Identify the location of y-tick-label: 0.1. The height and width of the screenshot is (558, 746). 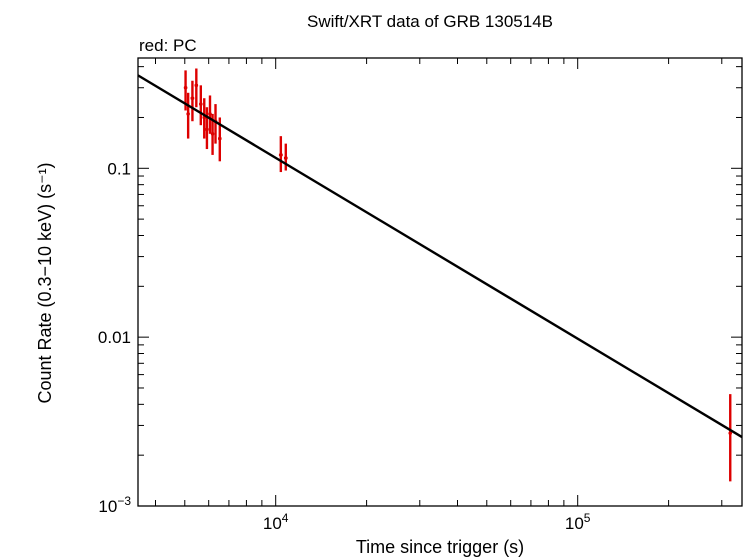
(119, 168).